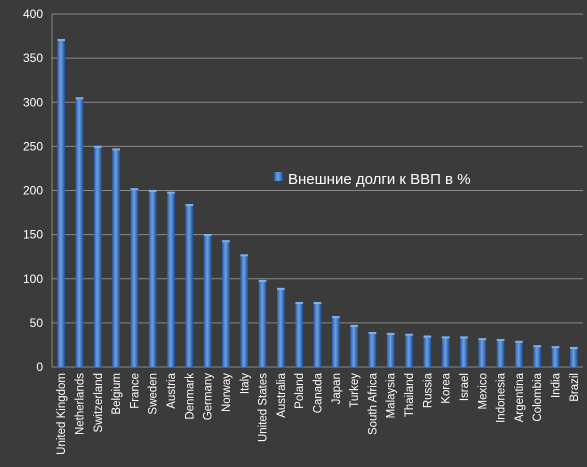  Describe the element at coordinates (117, 394) in the screenshot. I see `x-category-label: Belgium` at that location.